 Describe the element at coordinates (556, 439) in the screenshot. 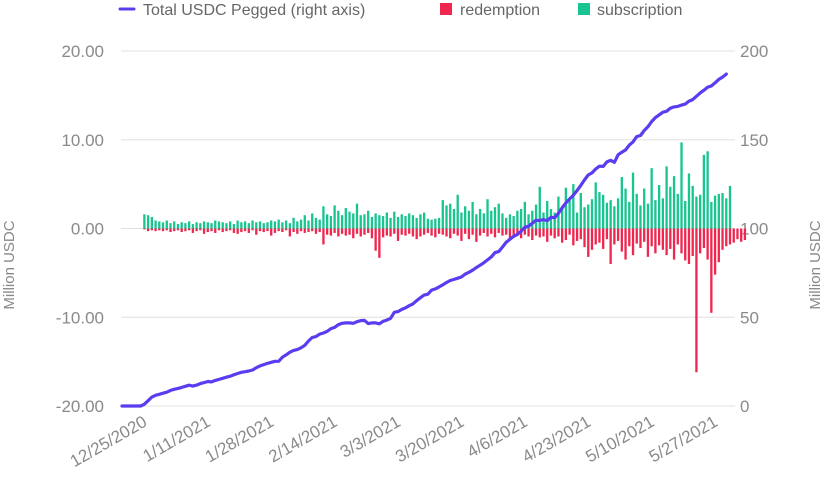

I see `x-tick-label: 4/23/2021` at that location.